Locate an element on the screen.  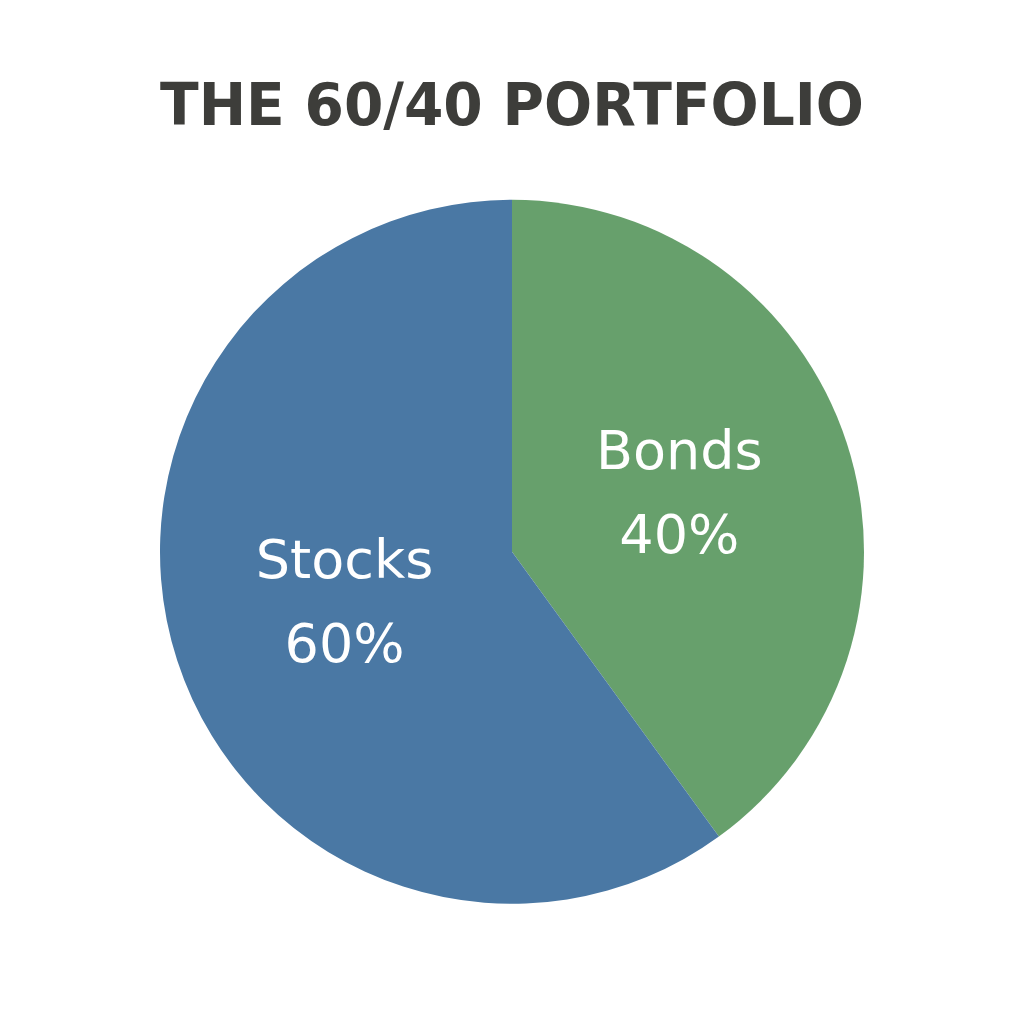
slice-label: Bonds is located at coordinates (679, 451).